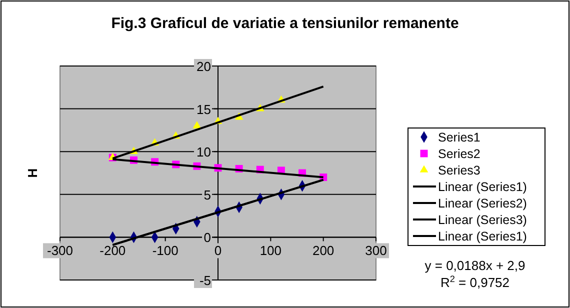 This screenshot has height=308, width=570. What do you see at coordinates (165, 250) in the screenshot?
I see `x-tick-label: -100` at bounding box center [165, 250].